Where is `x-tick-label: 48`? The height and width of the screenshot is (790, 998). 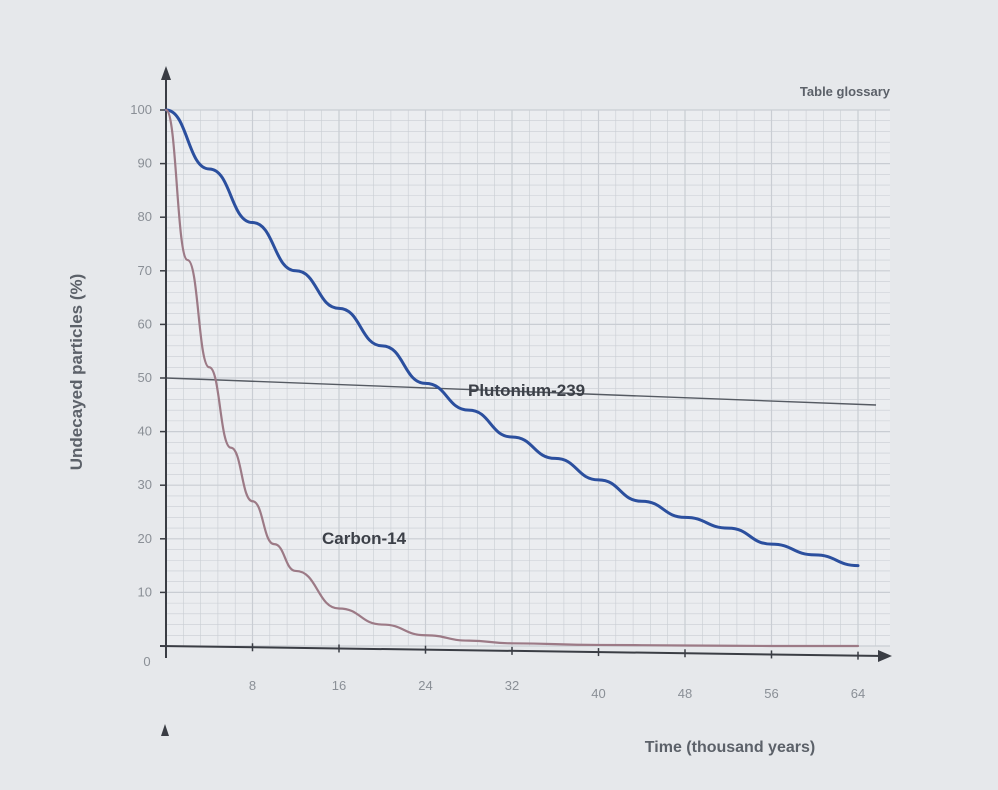
x-tick-label: 48 is located at coordinates (685, 693).